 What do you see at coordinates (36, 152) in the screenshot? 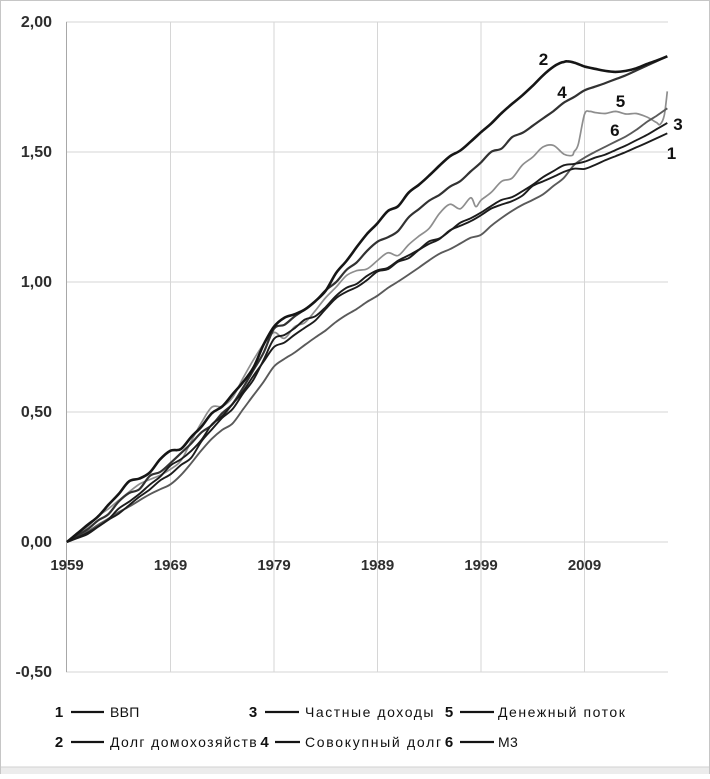
I see `svg-text: 1,50` at bounding box center [36, 152].